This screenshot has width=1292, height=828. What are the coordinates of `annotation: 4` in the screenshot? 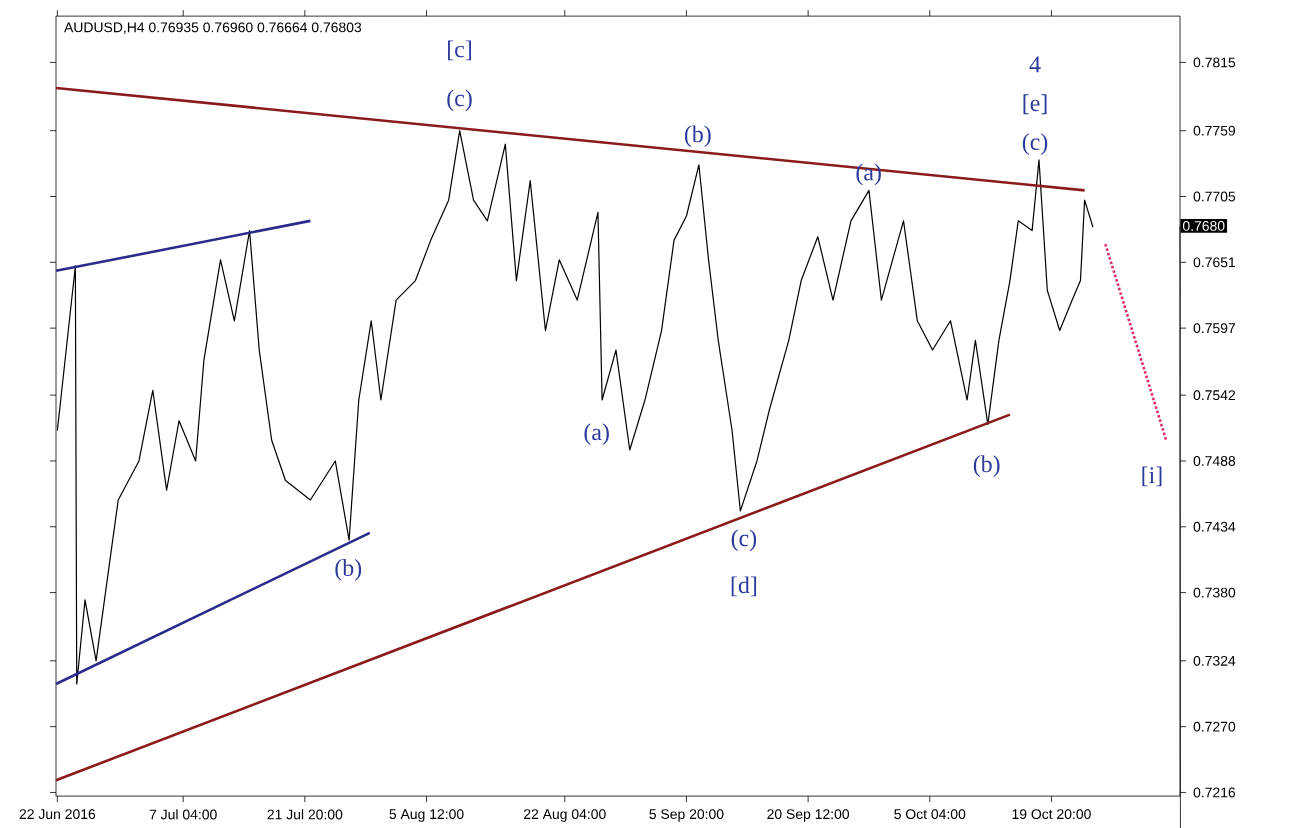 It's located at (1035, 64).